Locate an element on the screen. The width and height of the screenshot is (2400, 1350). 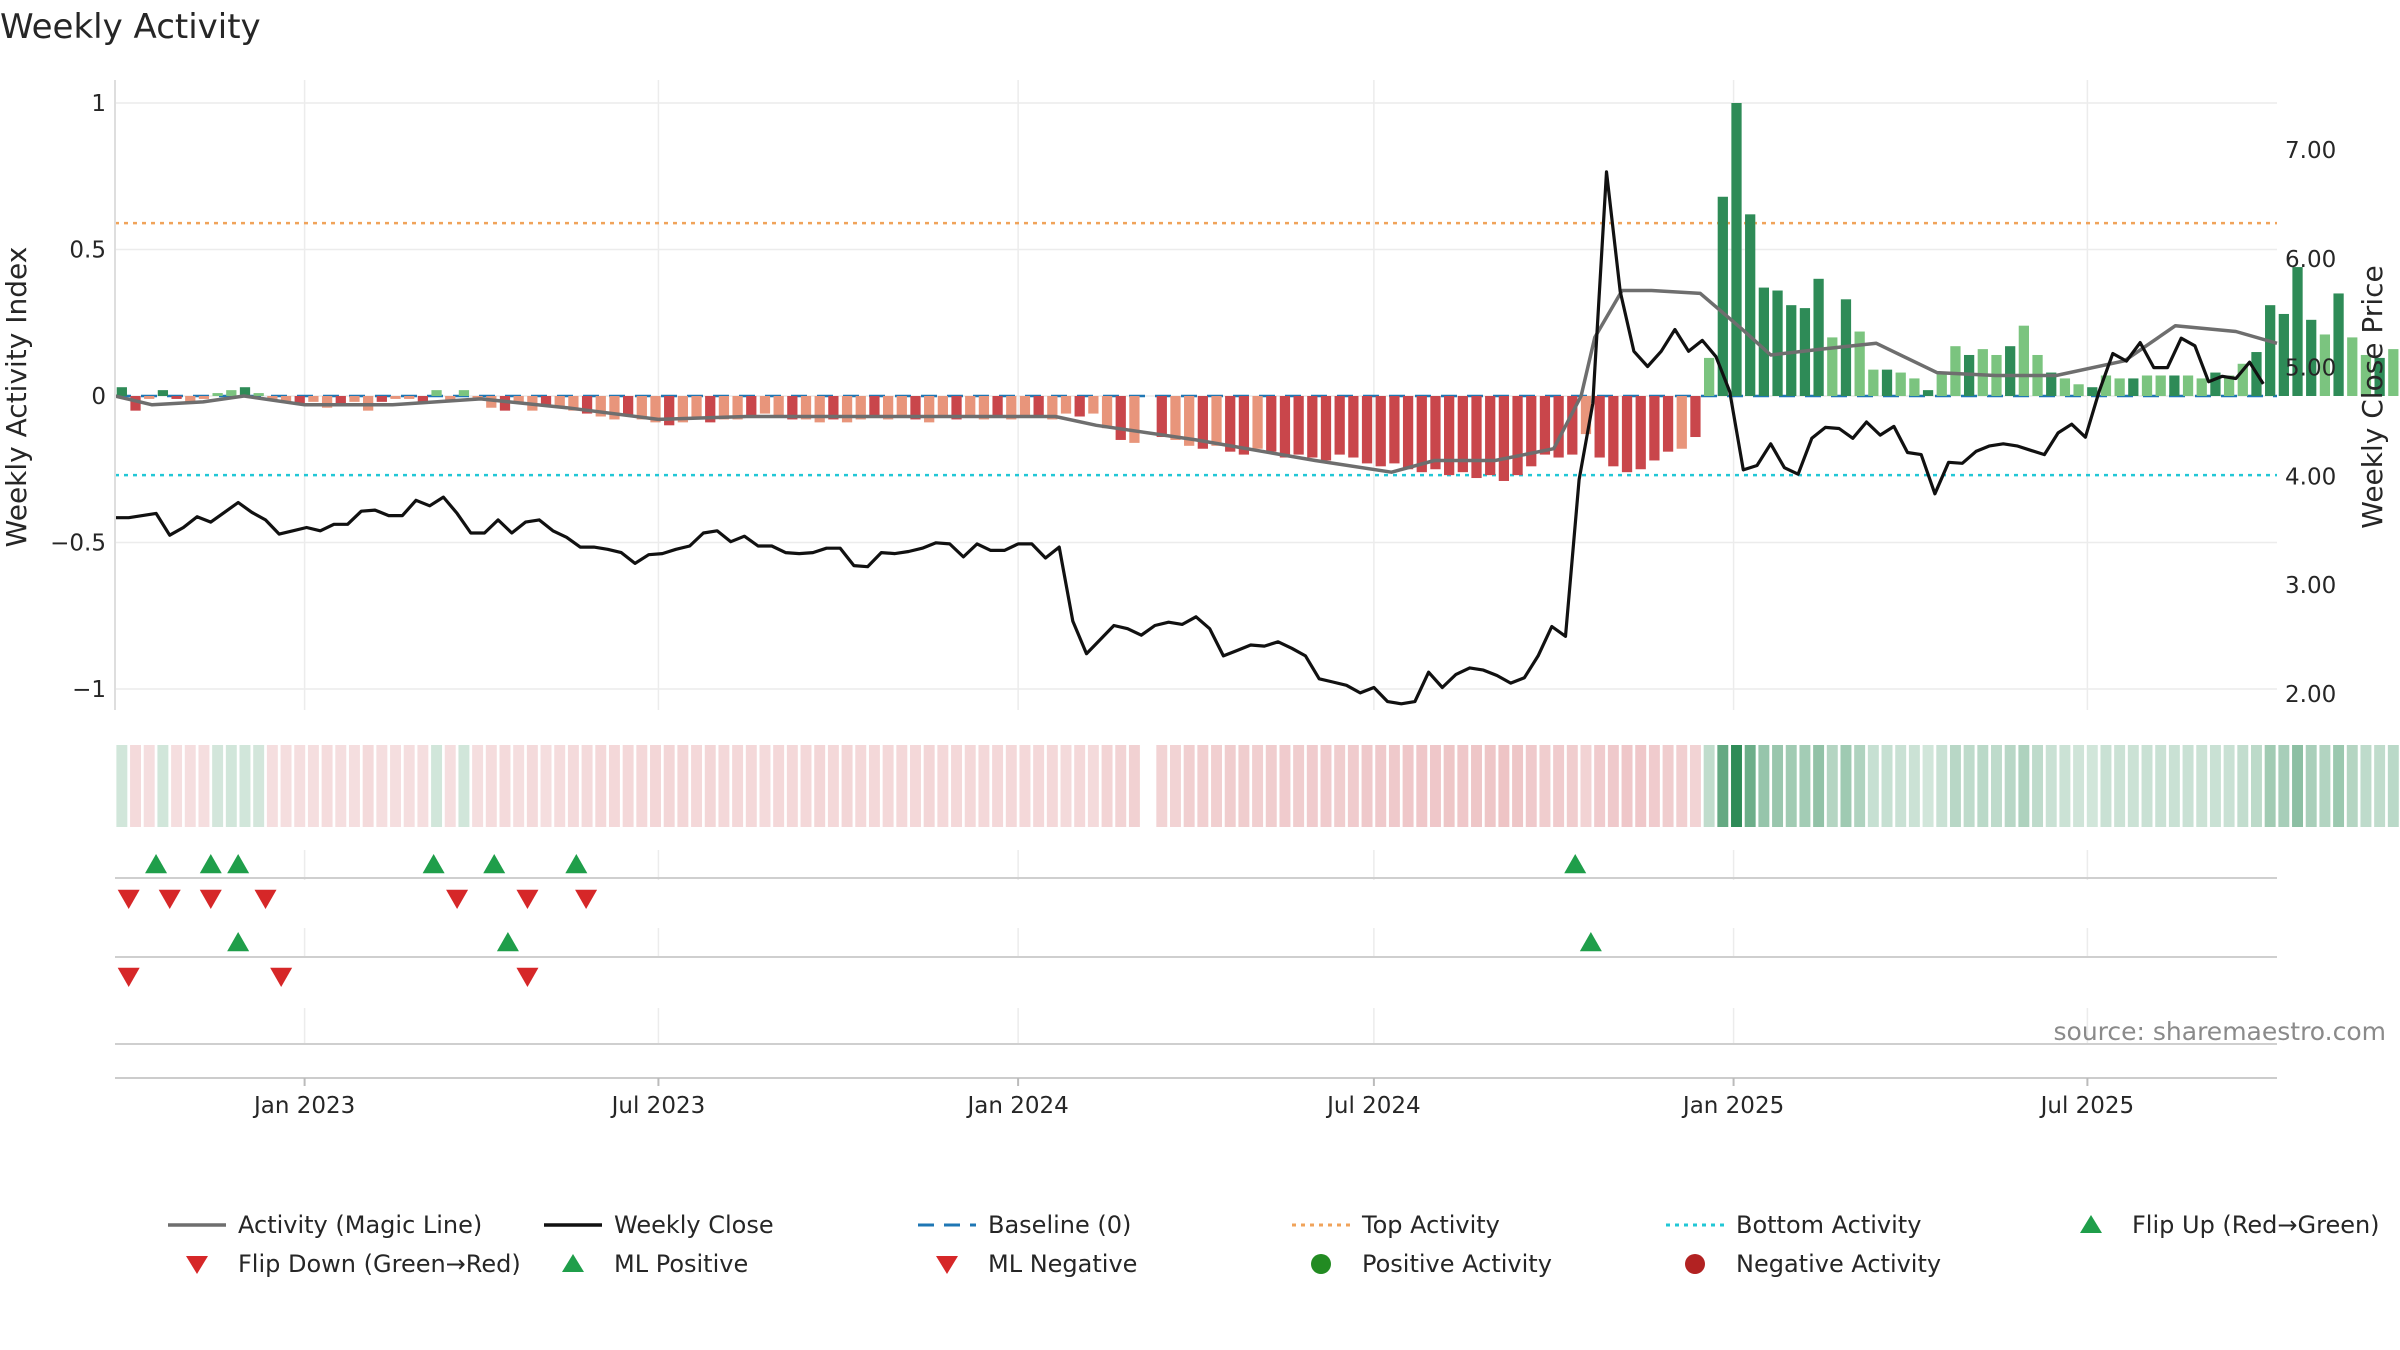
legend-item: ML Negative is located at coordinates (1036, 1264).